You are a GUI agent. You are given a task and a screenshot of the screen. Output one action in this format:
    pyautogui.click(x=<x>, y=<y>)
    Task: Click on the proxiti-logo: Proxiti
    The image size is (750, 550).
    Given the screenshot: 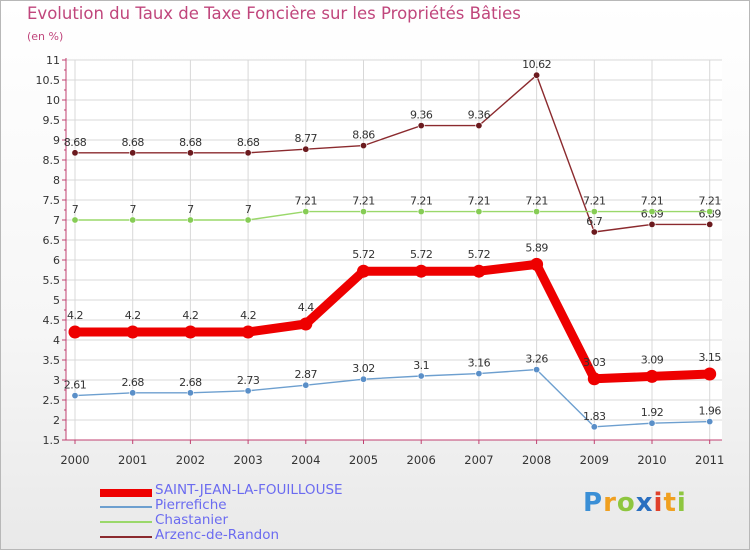 What is the action you would take?
    pyautogui.click(x=635, y=503)
    